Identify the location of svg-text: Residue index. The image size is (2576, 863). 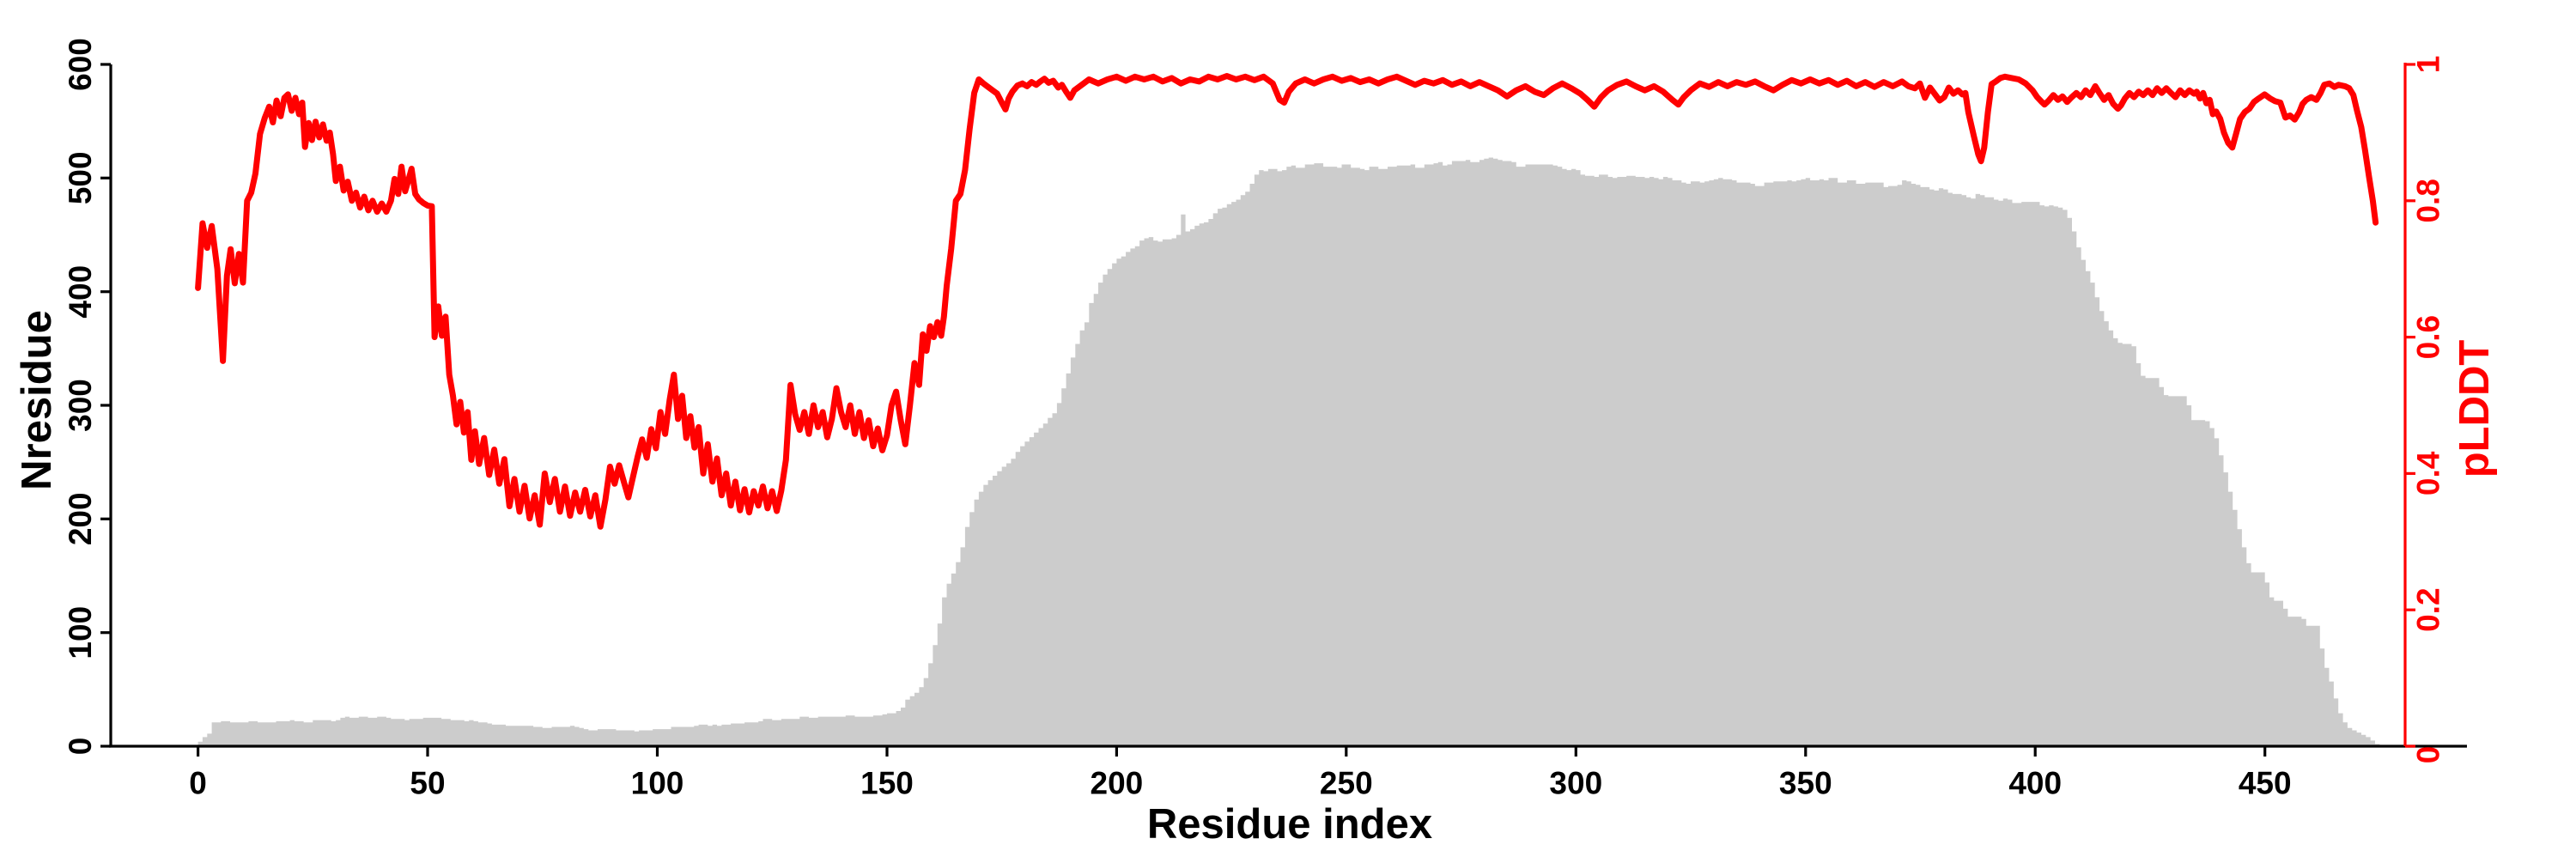
(1290, 825).